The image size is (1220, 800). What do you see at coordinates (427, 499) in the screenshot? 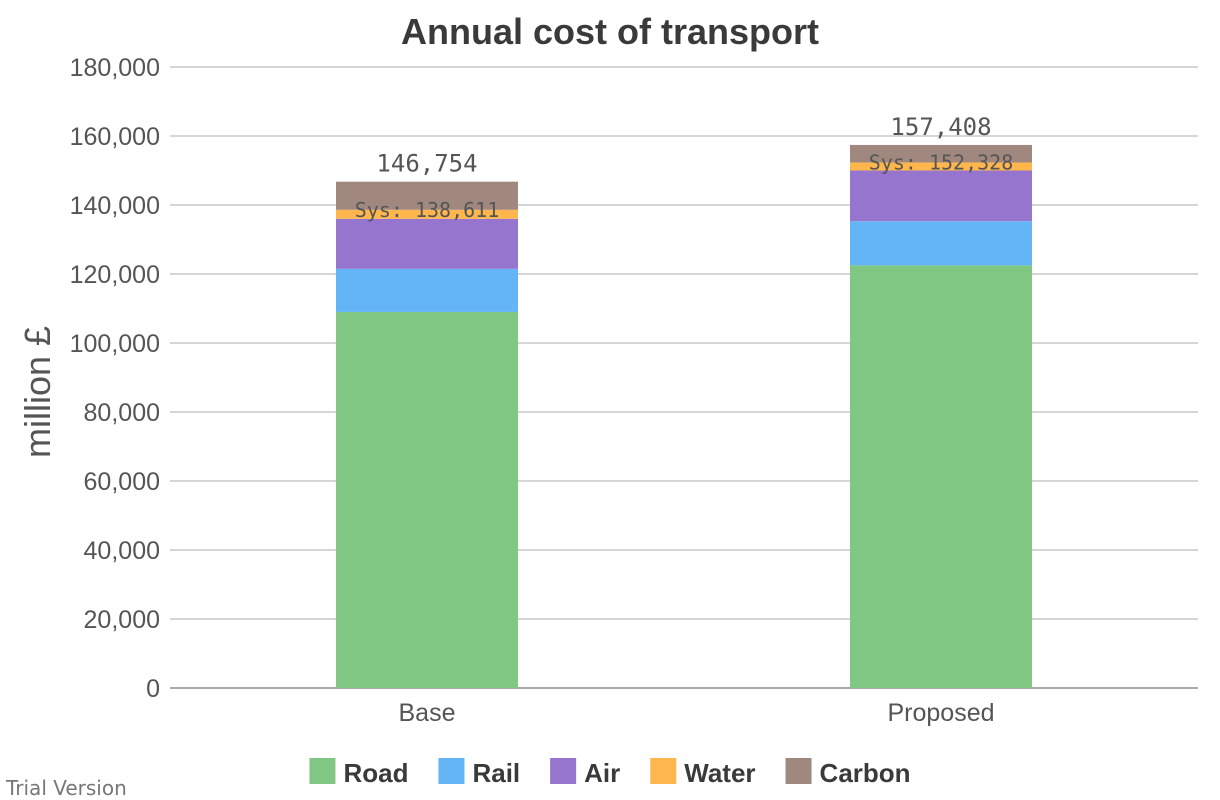
I see `bar-segment-road-base` at bounding box center [427, 499].